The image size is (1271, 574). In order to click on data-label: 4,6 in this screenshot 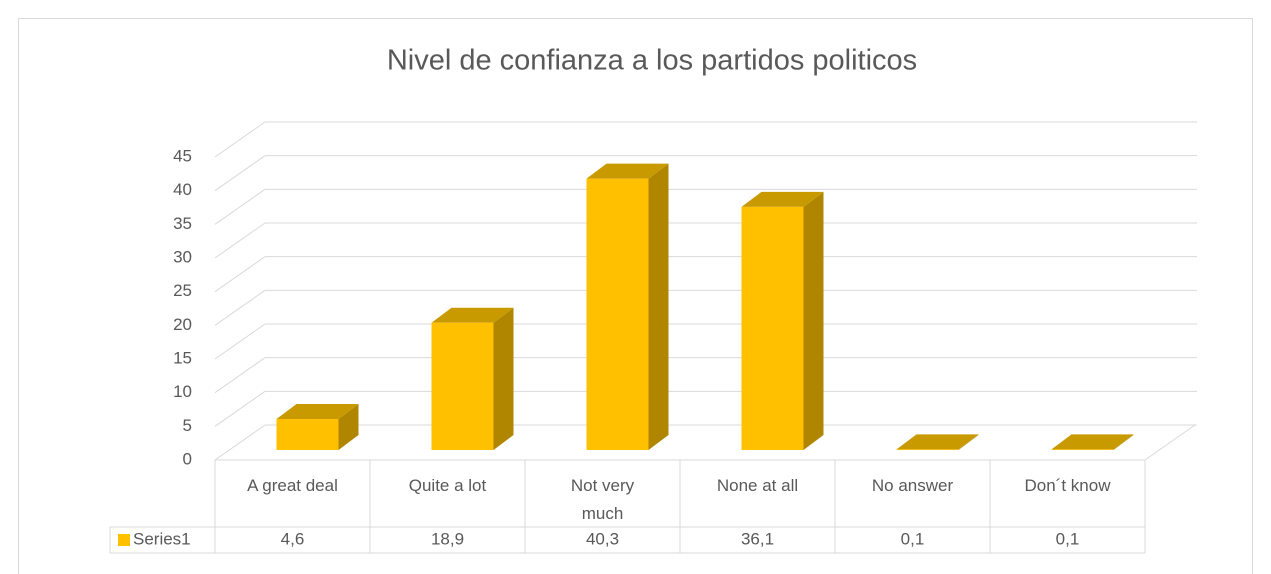, I will do `click(293, 538)`.